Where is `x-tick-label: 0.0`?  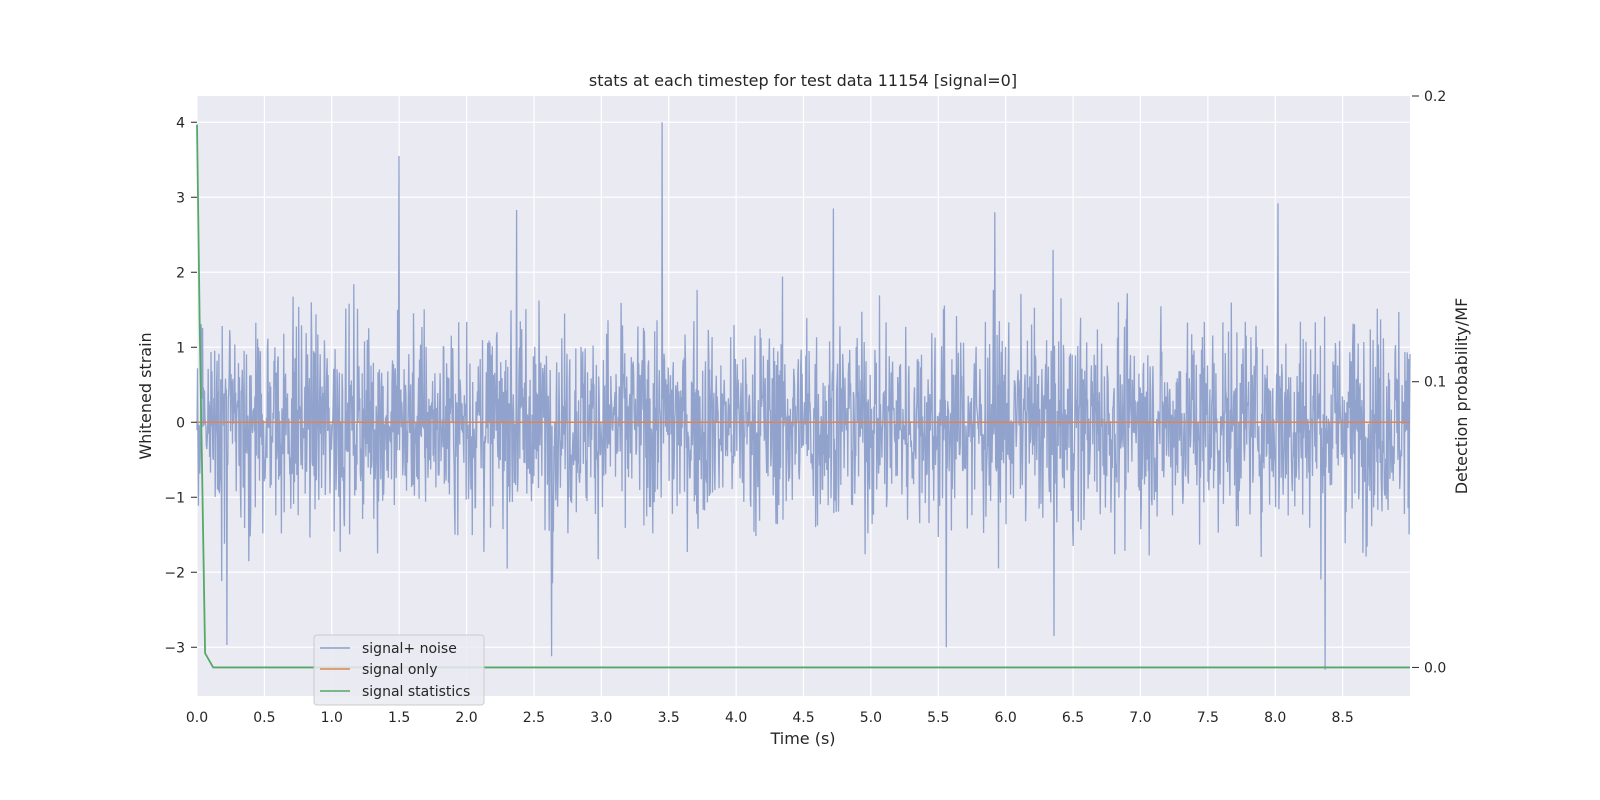 x-tick-label: 0.0 is located at coordinates (197, 718).